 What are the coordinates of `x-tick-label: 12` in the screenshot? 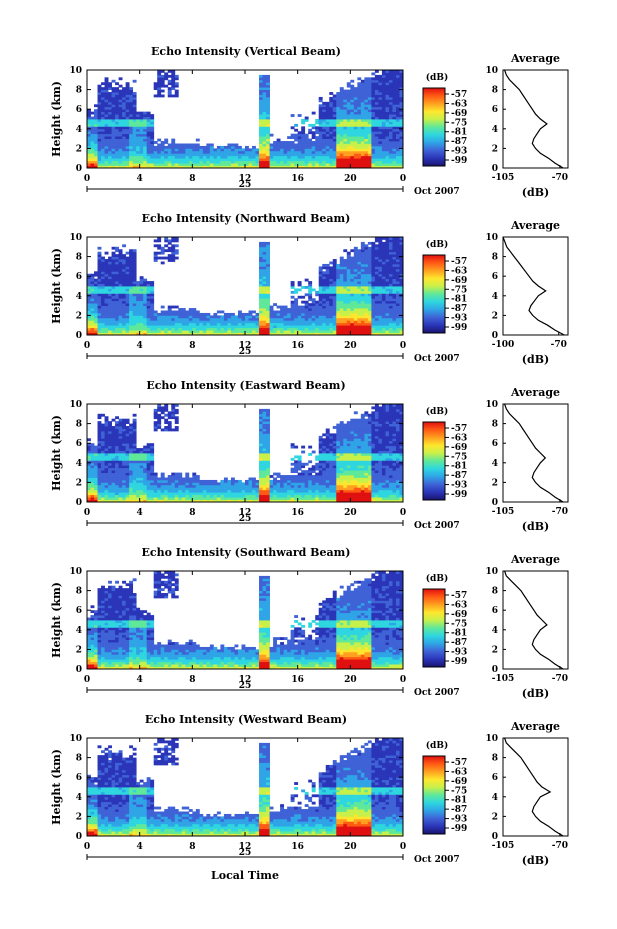 It's located at (245, 179).